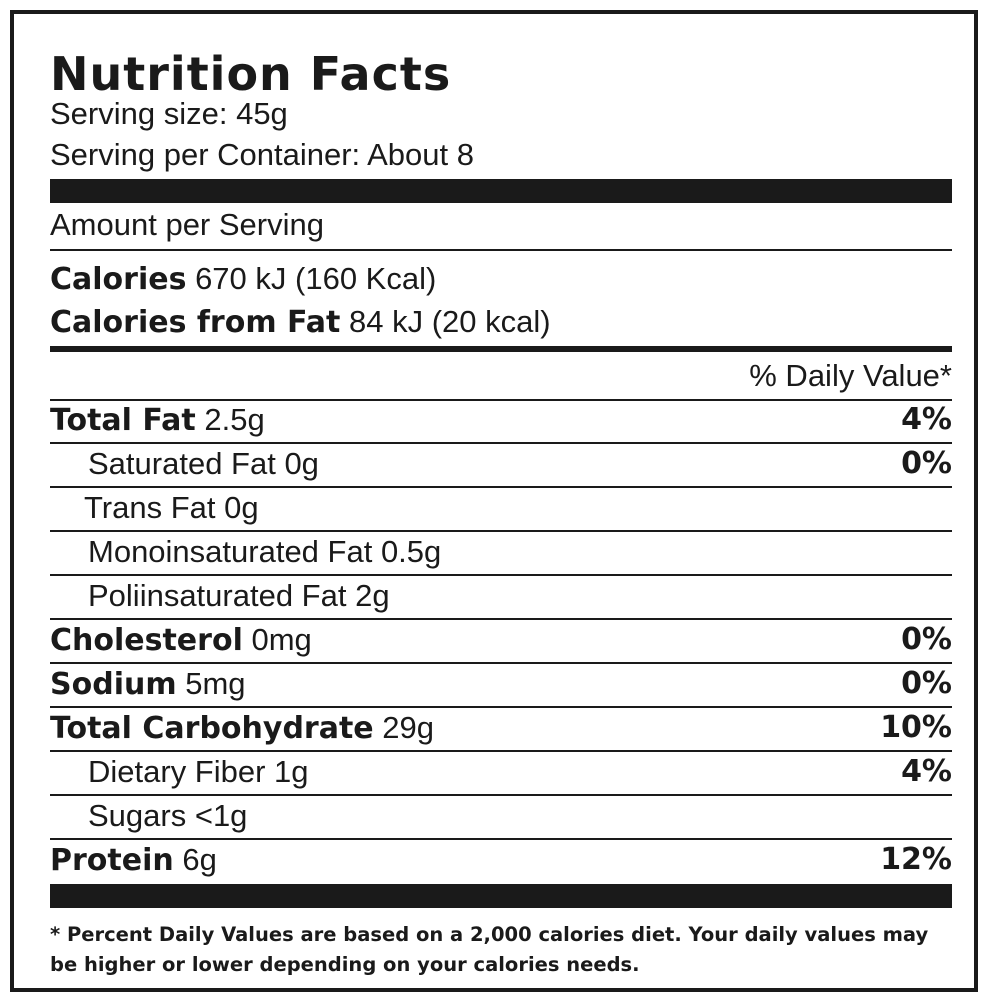 The height and width of the screenshot is (1000, 1000). Describe the element at coordinates (239, 595) in the screenshot. I see `nutrient-name: Poliinsaturated Fat 2g` at that location.